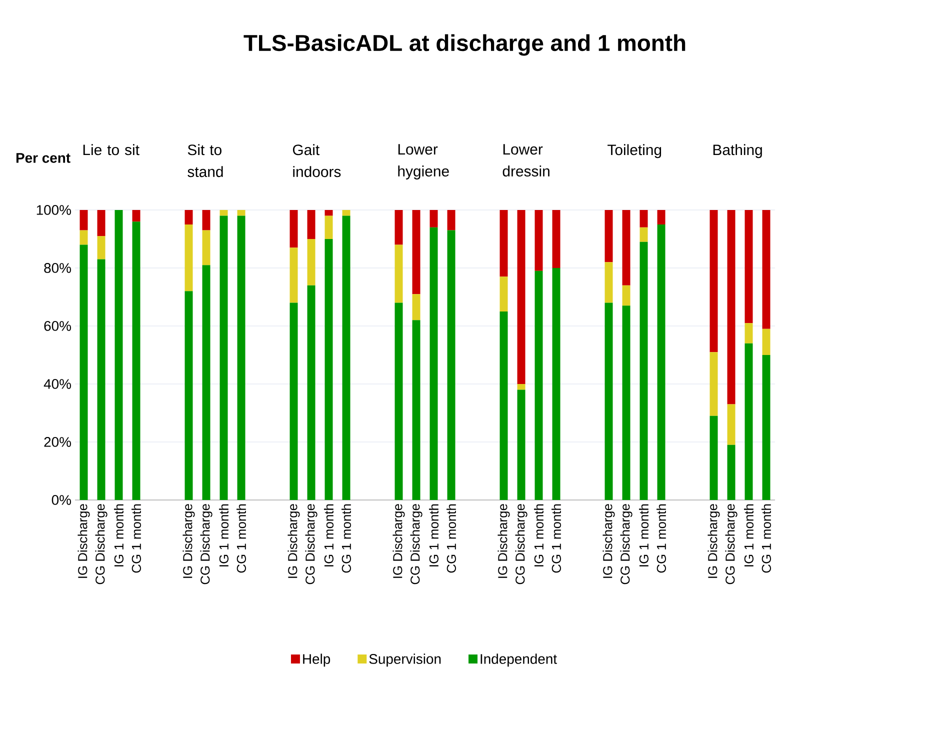 This screenshot has width=931, height=731. Describe the element at coordinates (316, 161) in the screenshot. I see `text: Gait indoors` at that location.